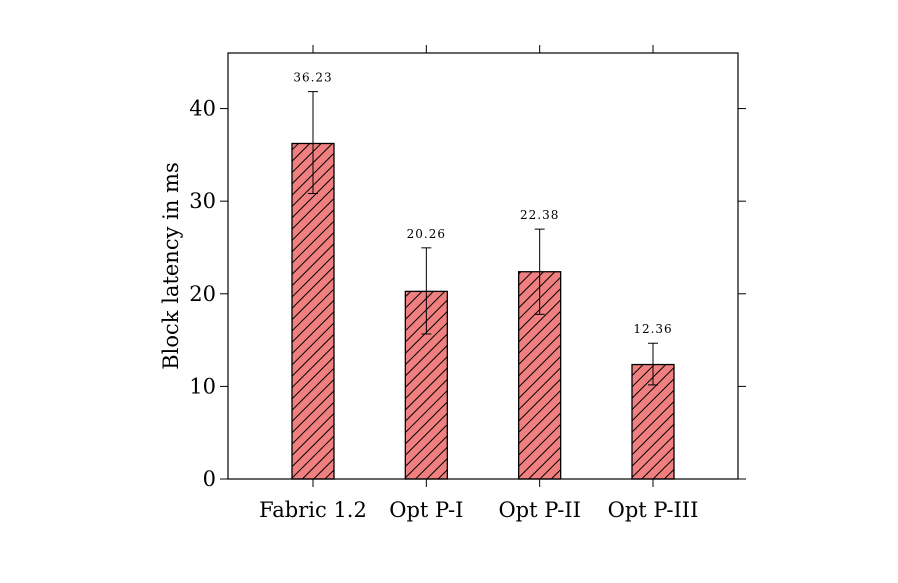 The width and height of the screenshot is (898, 583). What do you see at coordinates (539, 215) in the screenshot?
I see `data-label: 22.38` at bounding box center [539, 215].